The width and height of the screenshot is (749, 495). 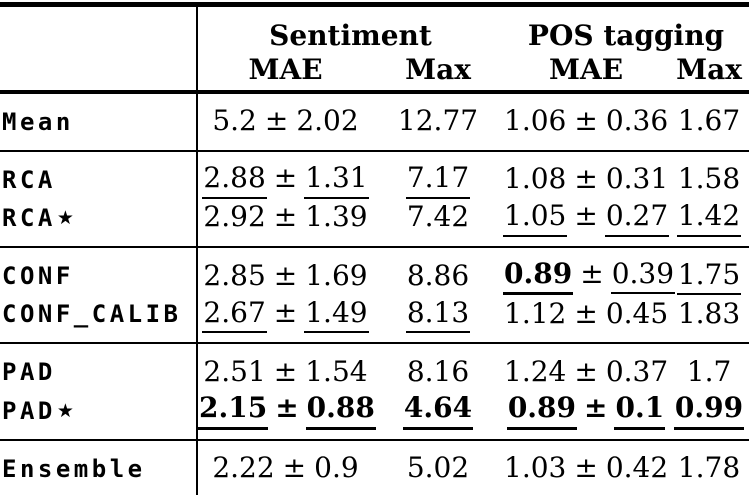 I want to click on value: 1.75, so click(x=709, y=277).